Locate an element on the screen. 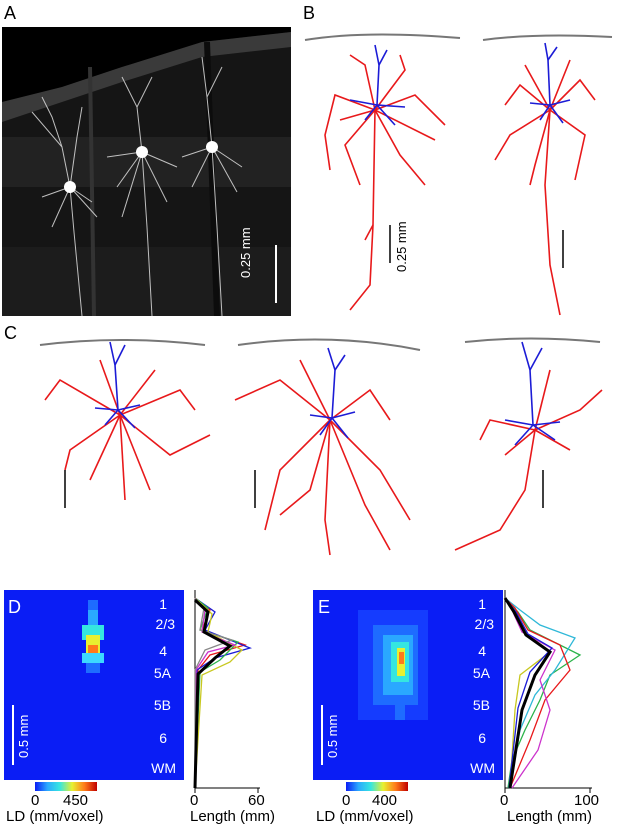 This screenshot has width=617, height=827. e-colorbar-label: LD (mm/voxel) is located at coordinates (365, 816).